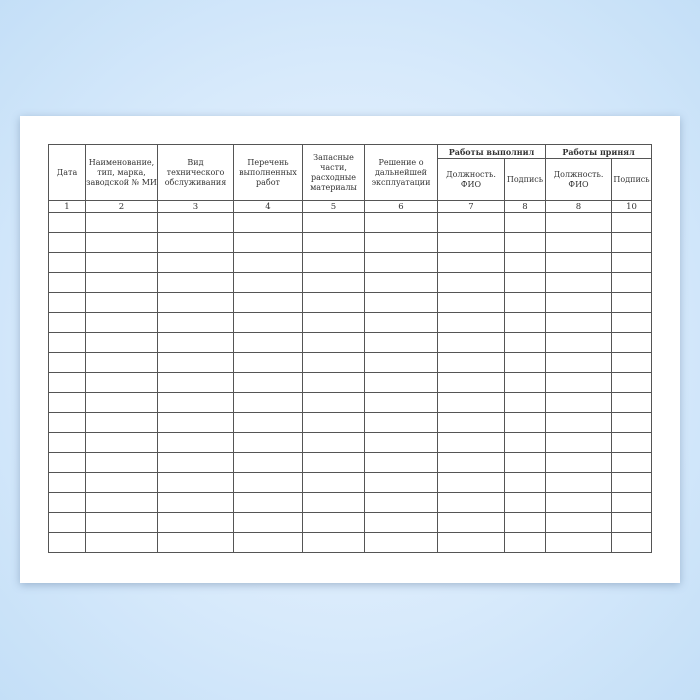 This screenshot has width=700, height=700. I want to click on header-position-accepted: Должность. ФИО, so click(579, 179).